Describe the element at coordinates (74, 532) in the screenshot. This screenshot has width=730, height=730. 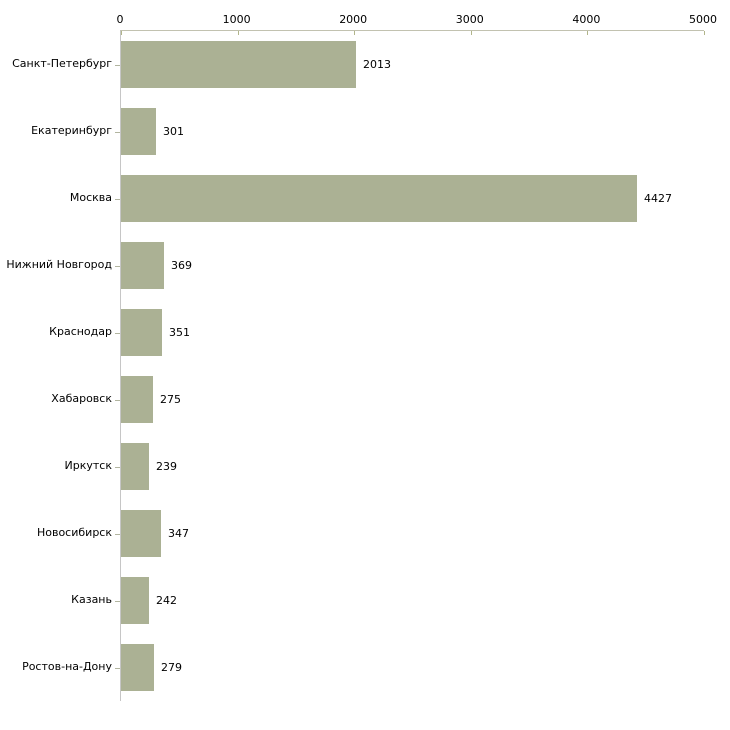
I see `category-label: Новосибирск` at that location.